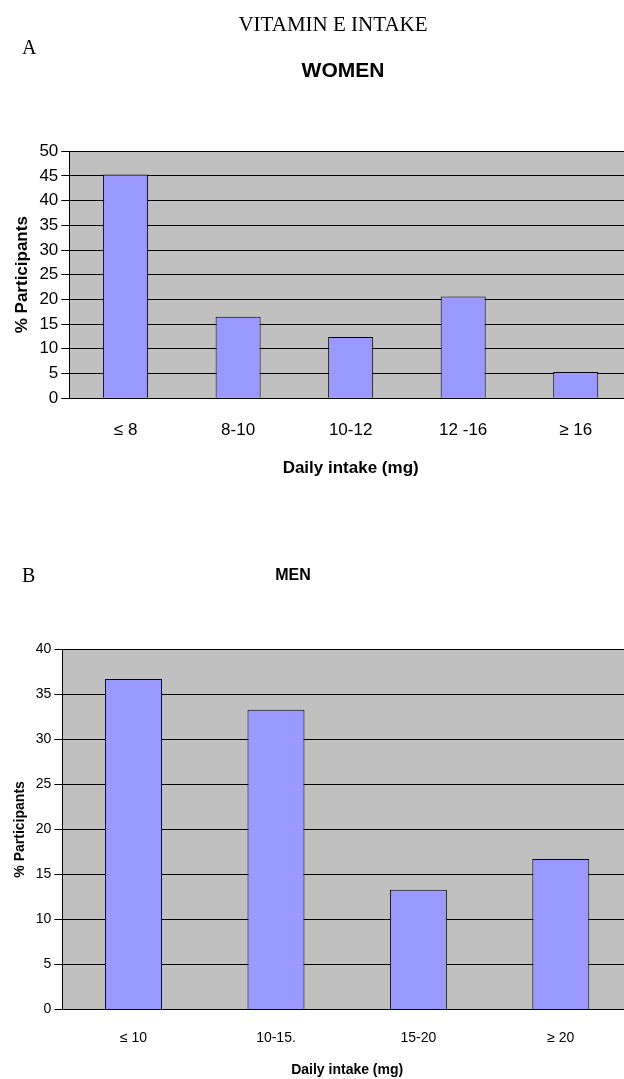 Image resolution: width=624 pixels, height=1079 pixels. What do you see at coordinates (463, 430) in the screenshot?
I see `x-tick-label: 12 -16` at bounding box center [463, 430].